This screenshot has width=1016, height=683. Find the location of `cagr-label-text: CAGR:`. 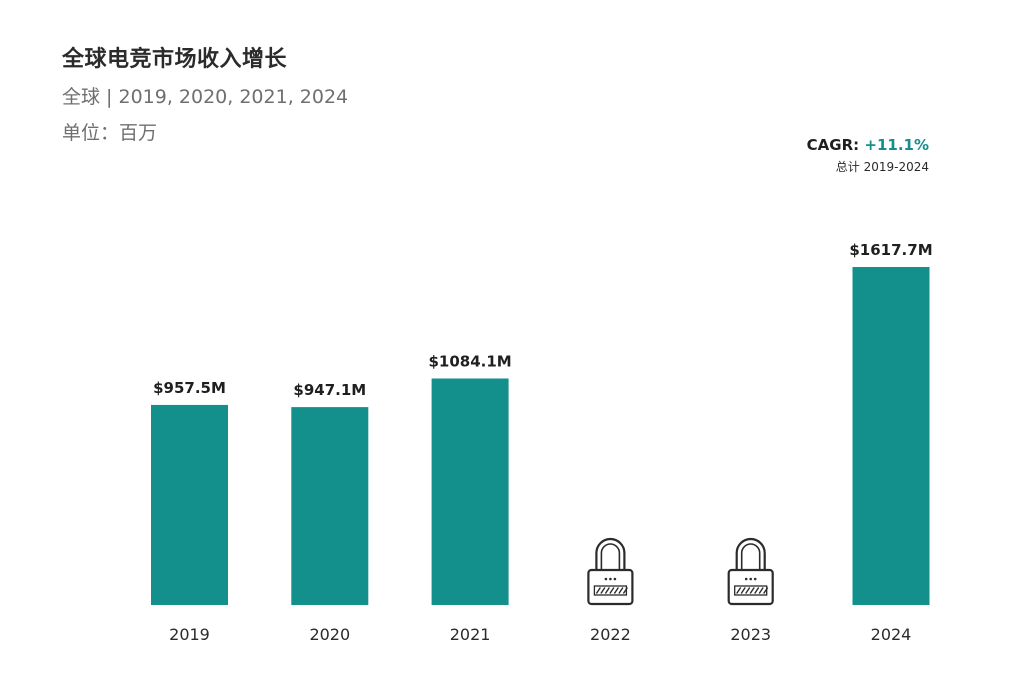

cagr-label-text: CAGR: is located at coordinates (833, 145).